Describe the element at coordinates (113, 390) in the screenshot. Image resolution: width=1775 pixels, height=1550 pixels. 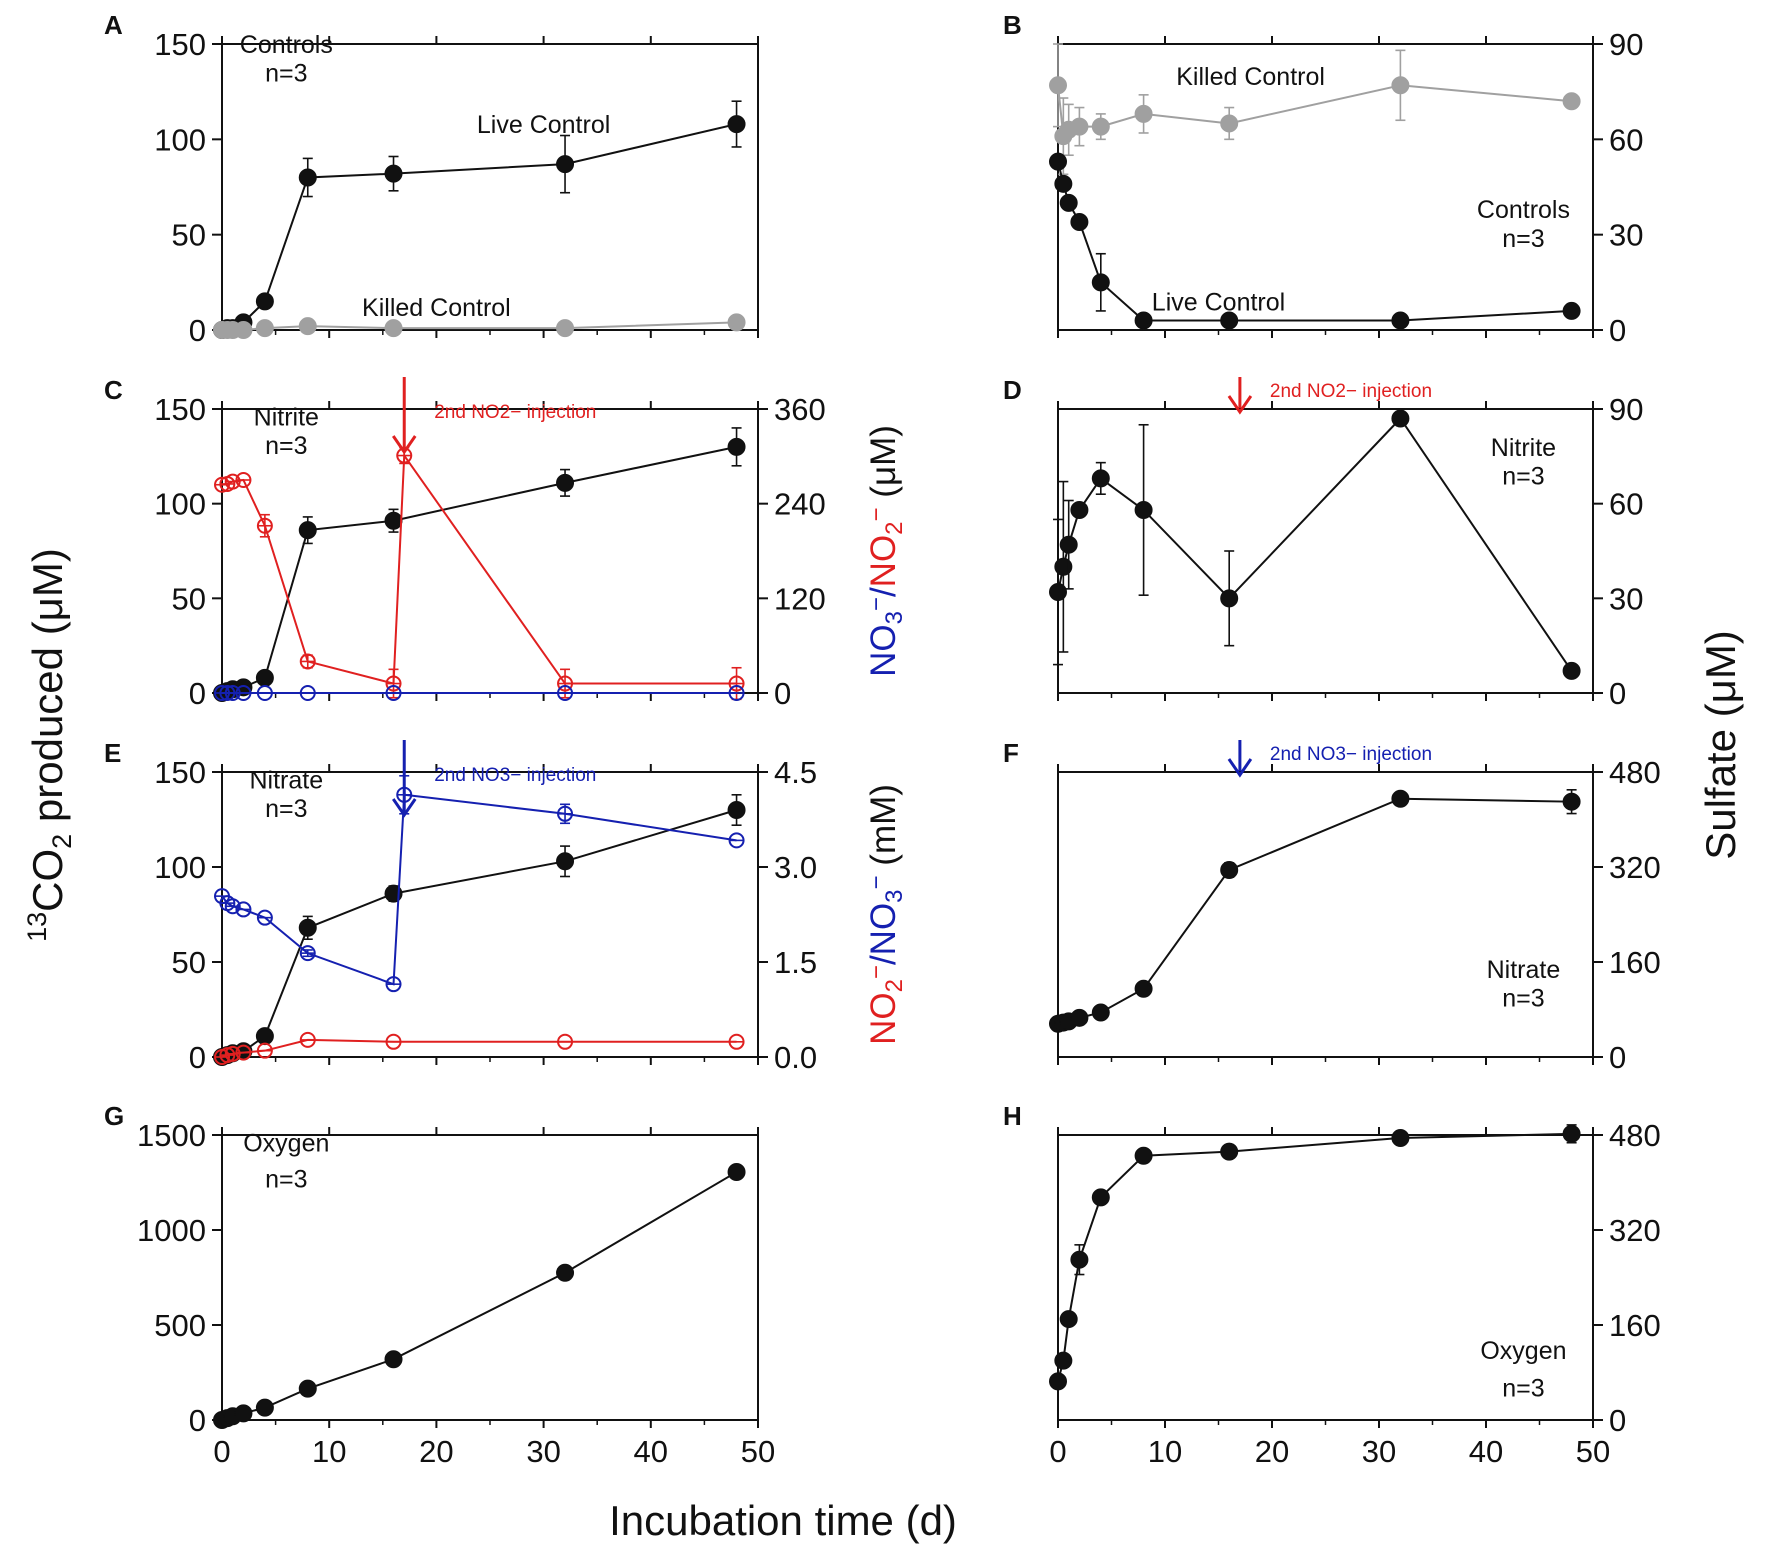
I see `panel-letter: C` at that location.